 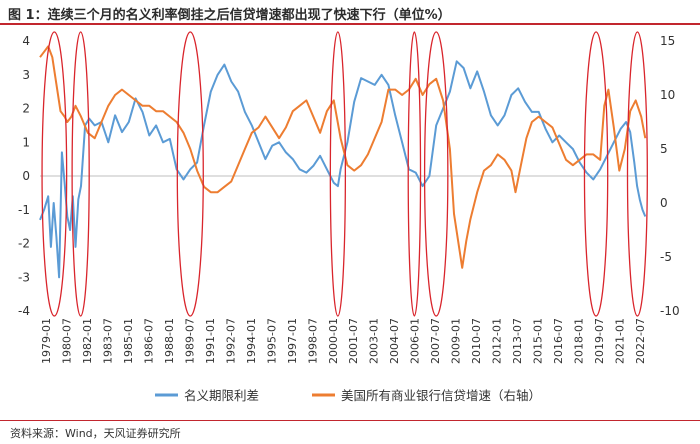 What do you see at coordinates (435, 341) in the screenshot?
I see `x-tick-label: 2007-07` at bounding box center [435, 341].